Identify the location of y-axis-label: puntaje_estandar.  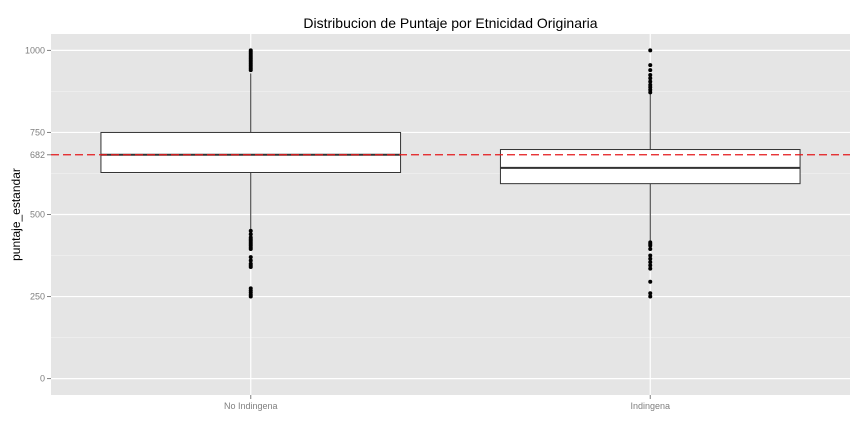
(16, 214).